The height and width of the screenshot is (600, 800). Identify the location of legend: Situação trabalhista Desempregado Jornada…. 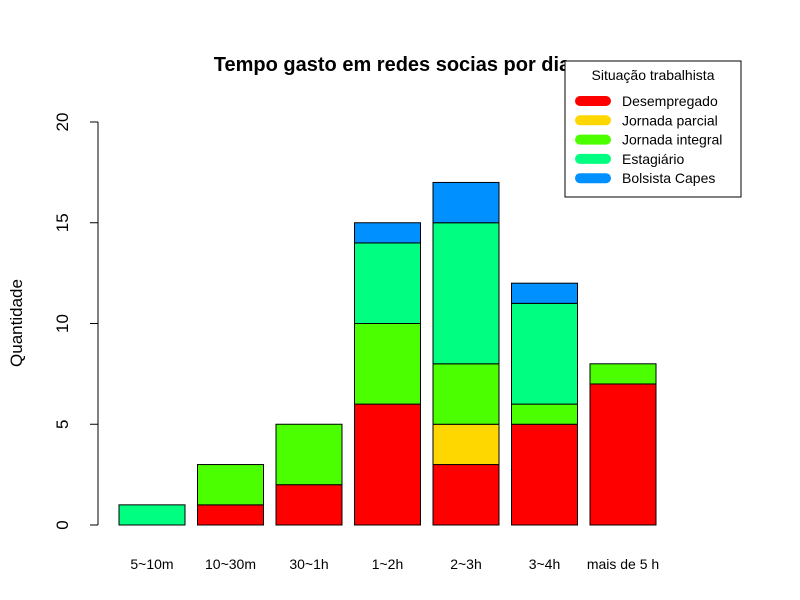
(653, 129).